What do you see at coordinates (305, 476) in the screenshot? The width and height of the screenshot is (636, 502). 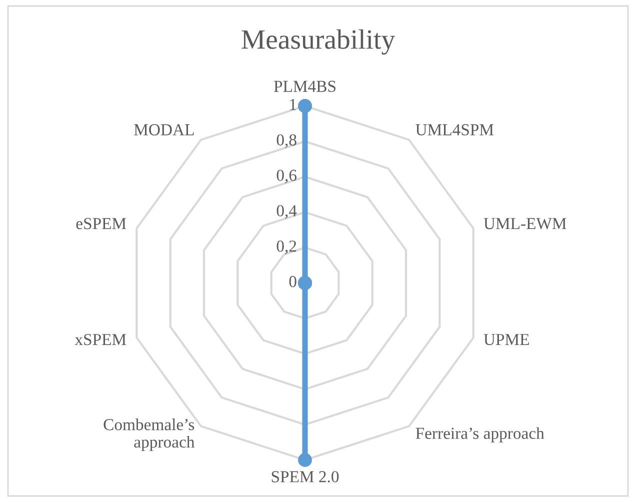 I see `spoke-label: SPEM 2.0` at bounding box center [305, 476].